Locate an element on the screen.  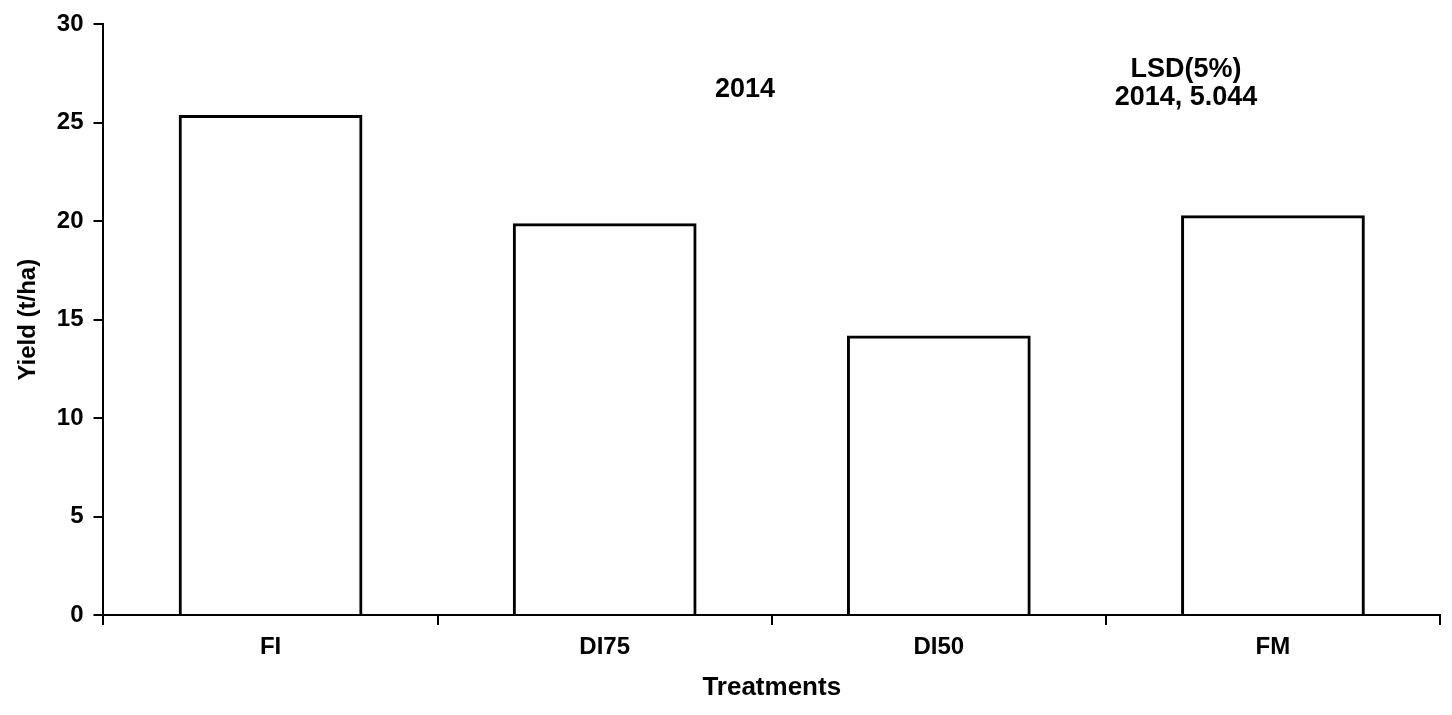
y-tick-label: 25 is located at coordinates (70, 121).